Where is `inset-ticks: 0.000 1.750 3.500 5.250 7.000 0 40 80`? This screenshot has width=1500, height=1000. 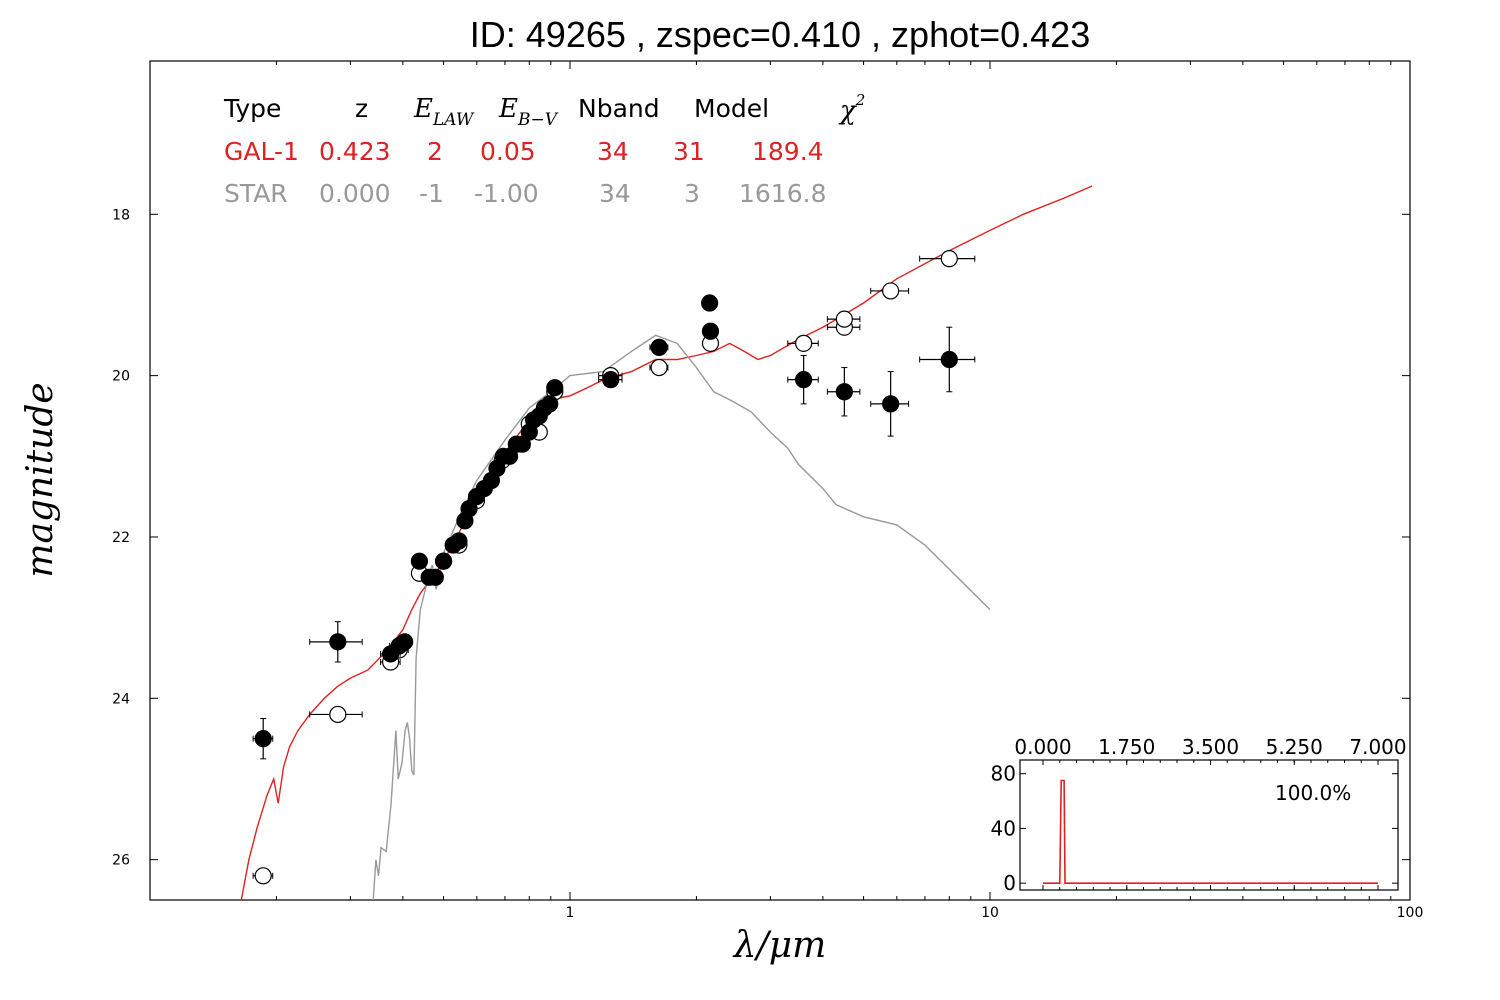
inset-ticks: 0.000 1.750 3.500 5.250 7.000 0 40 80 is located at coordinates (1199, 815).